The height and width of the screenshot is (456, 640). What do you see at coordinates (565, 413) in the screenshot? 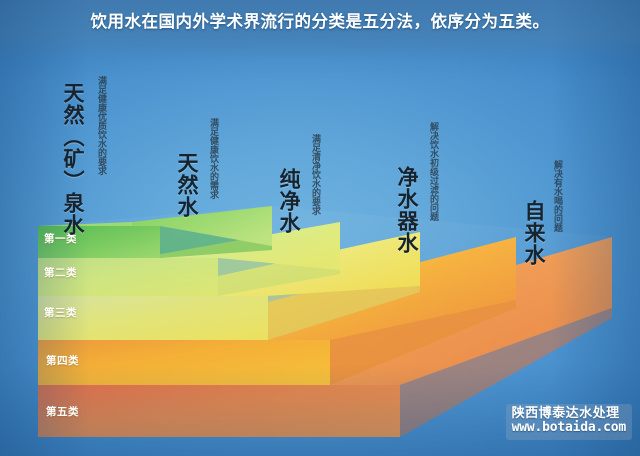
I see `watermark-company: 陕西博泰达水处理` at bounding box center [565, 413].